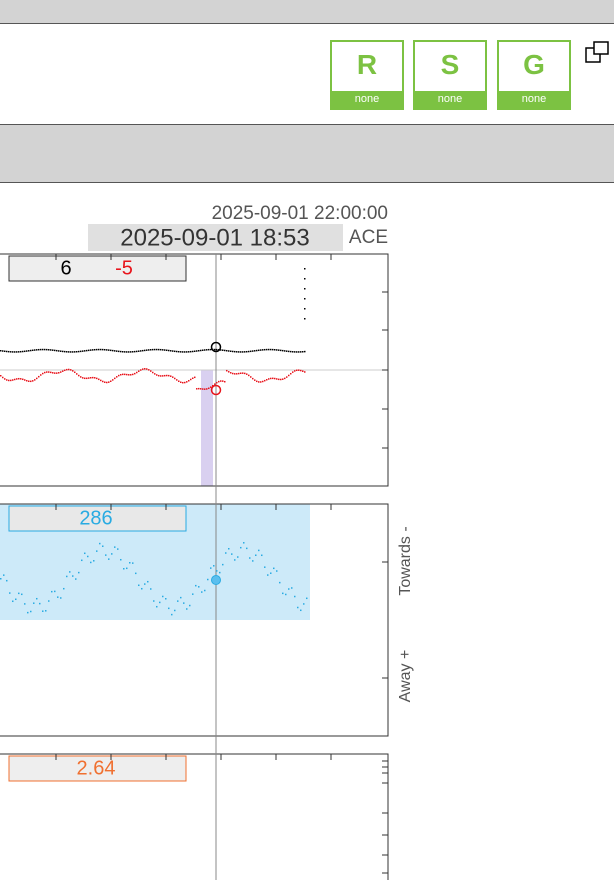 Image resolution: width=614 pixels, height=880 pixels. I want to click on readout-box, so click(97, 268).